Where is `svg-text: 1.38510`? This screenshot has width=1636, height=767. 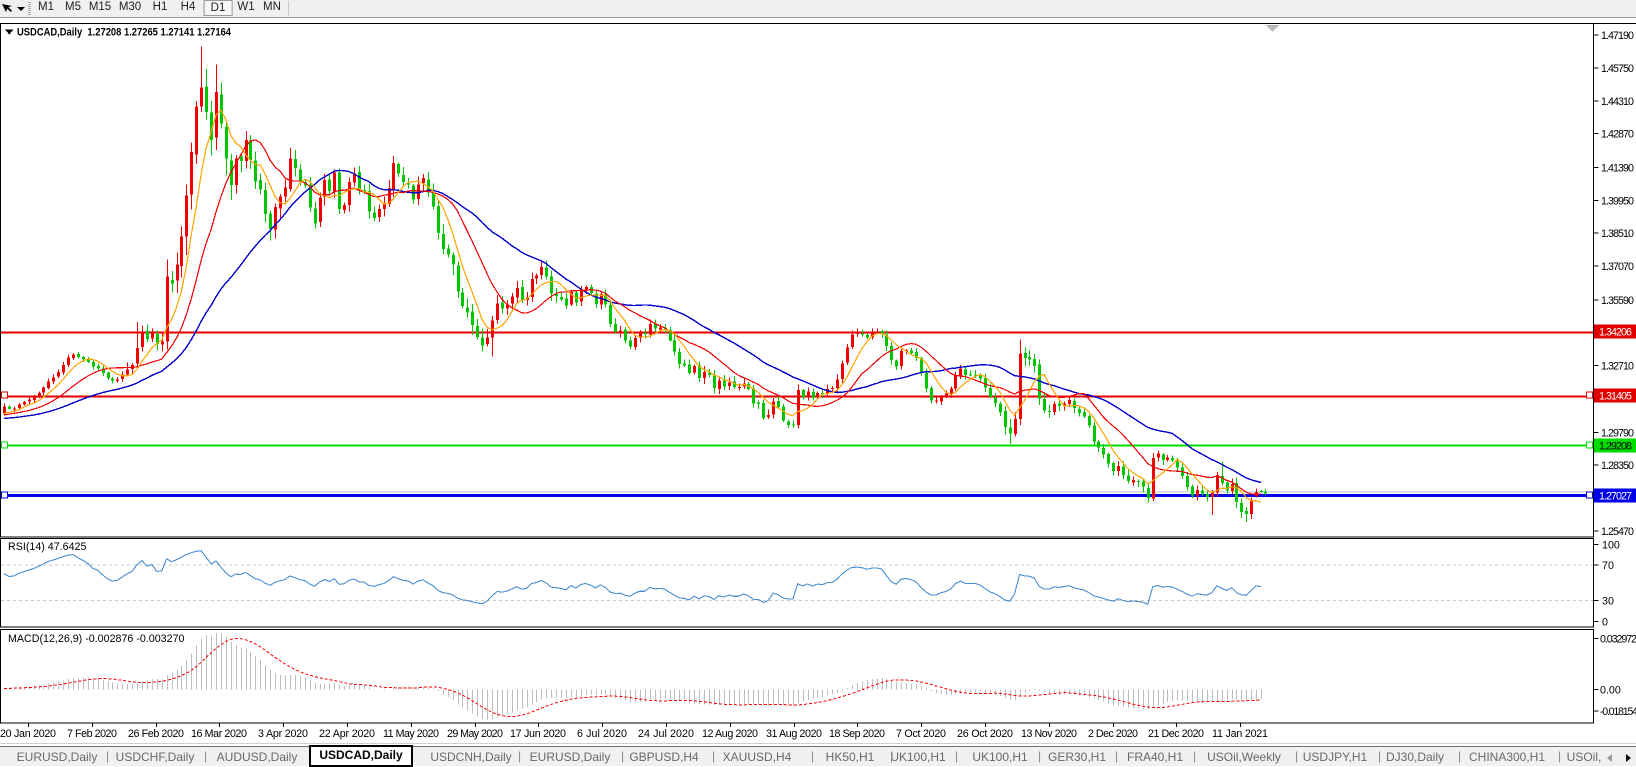
svg-text: 1.38510 is located at coordinates (1617, 234).